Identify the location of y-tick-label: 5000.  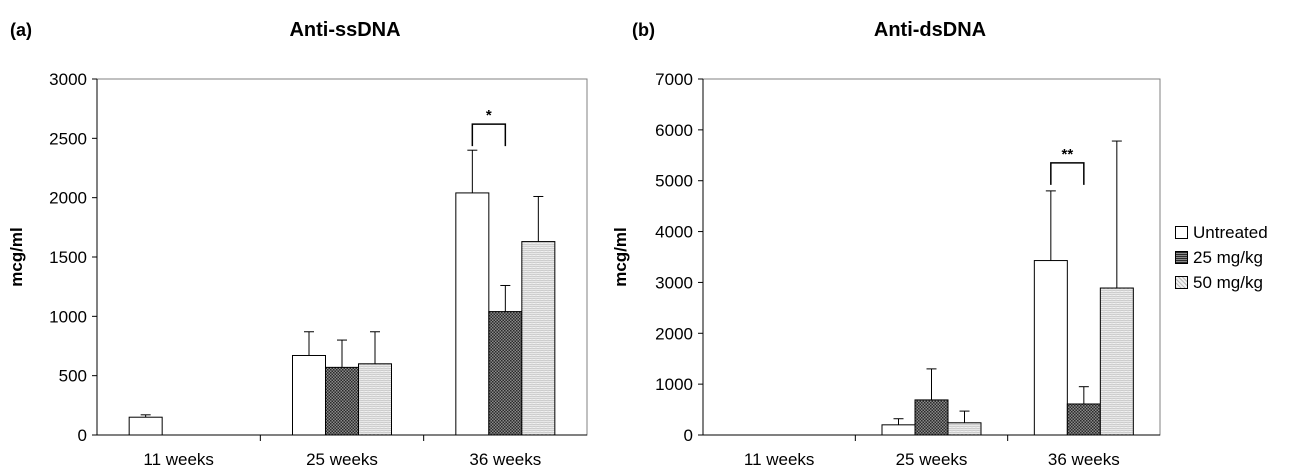
(674, 181).